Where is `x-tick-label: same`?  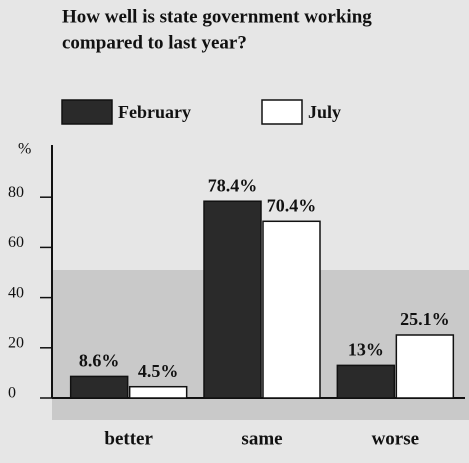 x-tick-label: same is located at coordinates (261, 438).